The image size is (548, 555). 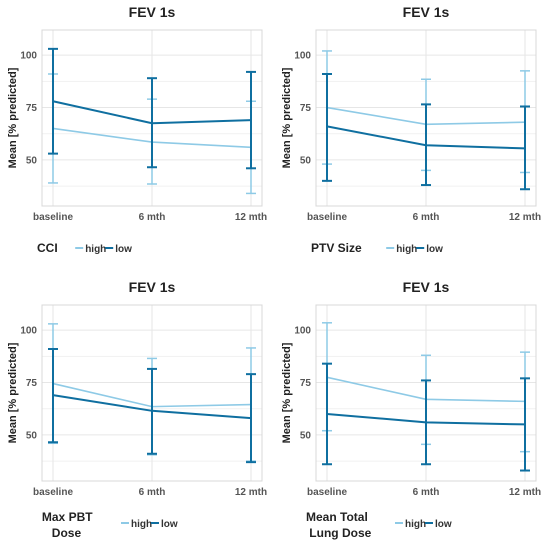 What do you see at coordinates (110, 525) in the screenshot?
I see `legend: Max PBT Dose high low` at bounding box center [110, 525].